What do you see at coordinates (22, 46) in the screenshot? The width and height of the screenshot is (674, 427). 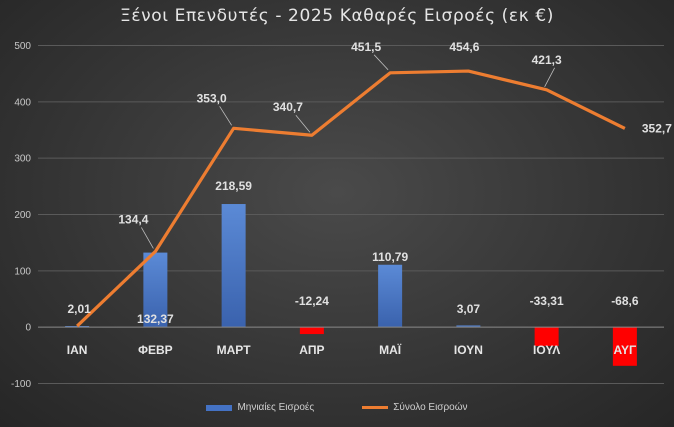 I see `y-tick-label: 500` at bounding box center [22, 46].